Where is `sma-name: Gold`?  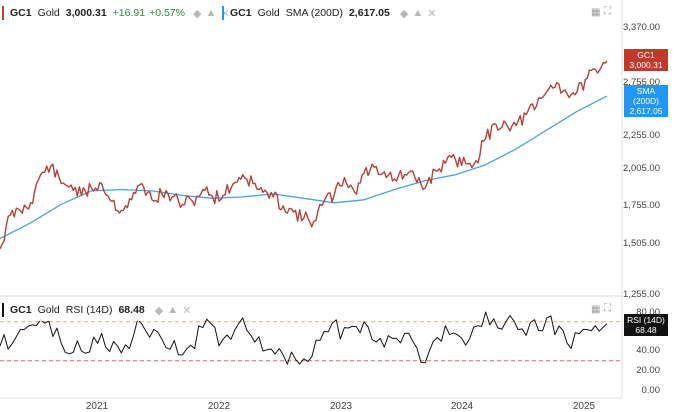 sma-name: Gold is located at coordinates (268, 13).